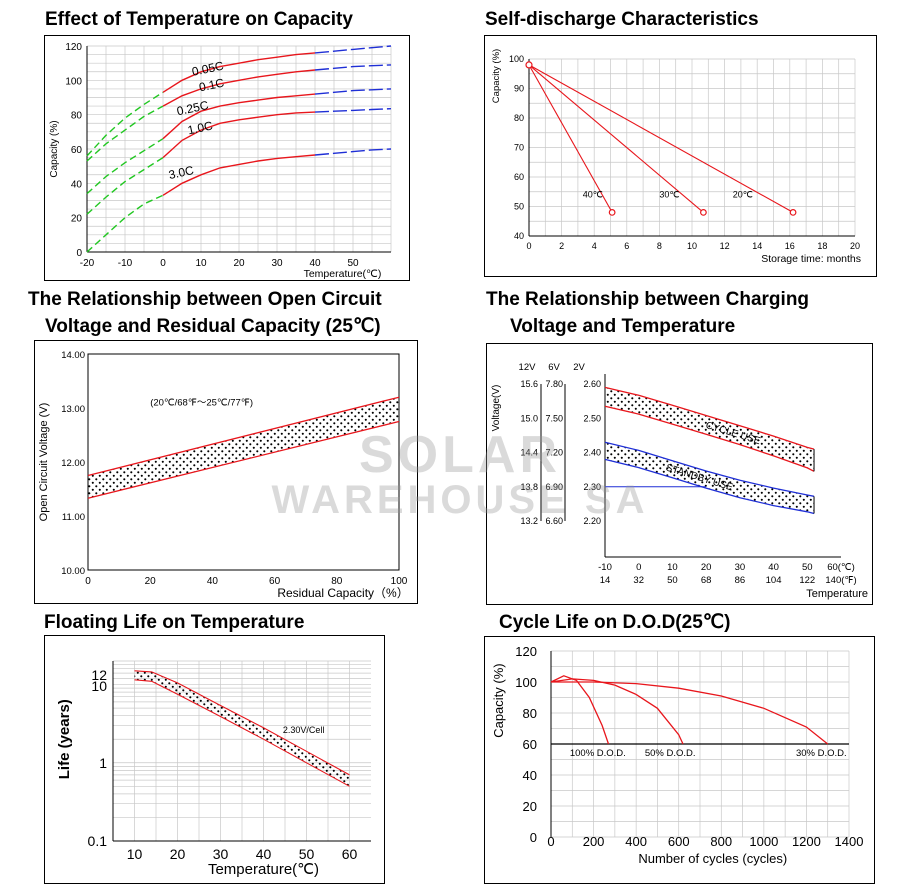  What do you see at coordinates (740, 580) in the screenshot?
I see `x-tick-label-f: 86` at bounding box center [740, 580].